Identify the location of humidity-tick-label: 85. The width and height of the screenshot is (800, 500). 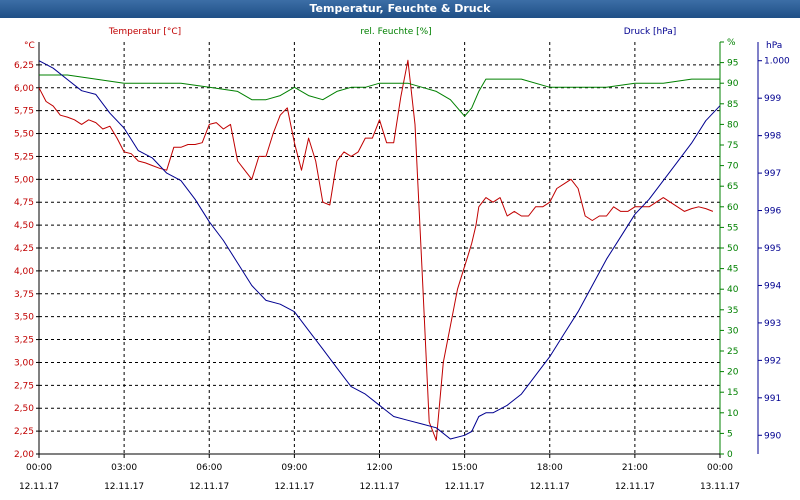
(732, 105).